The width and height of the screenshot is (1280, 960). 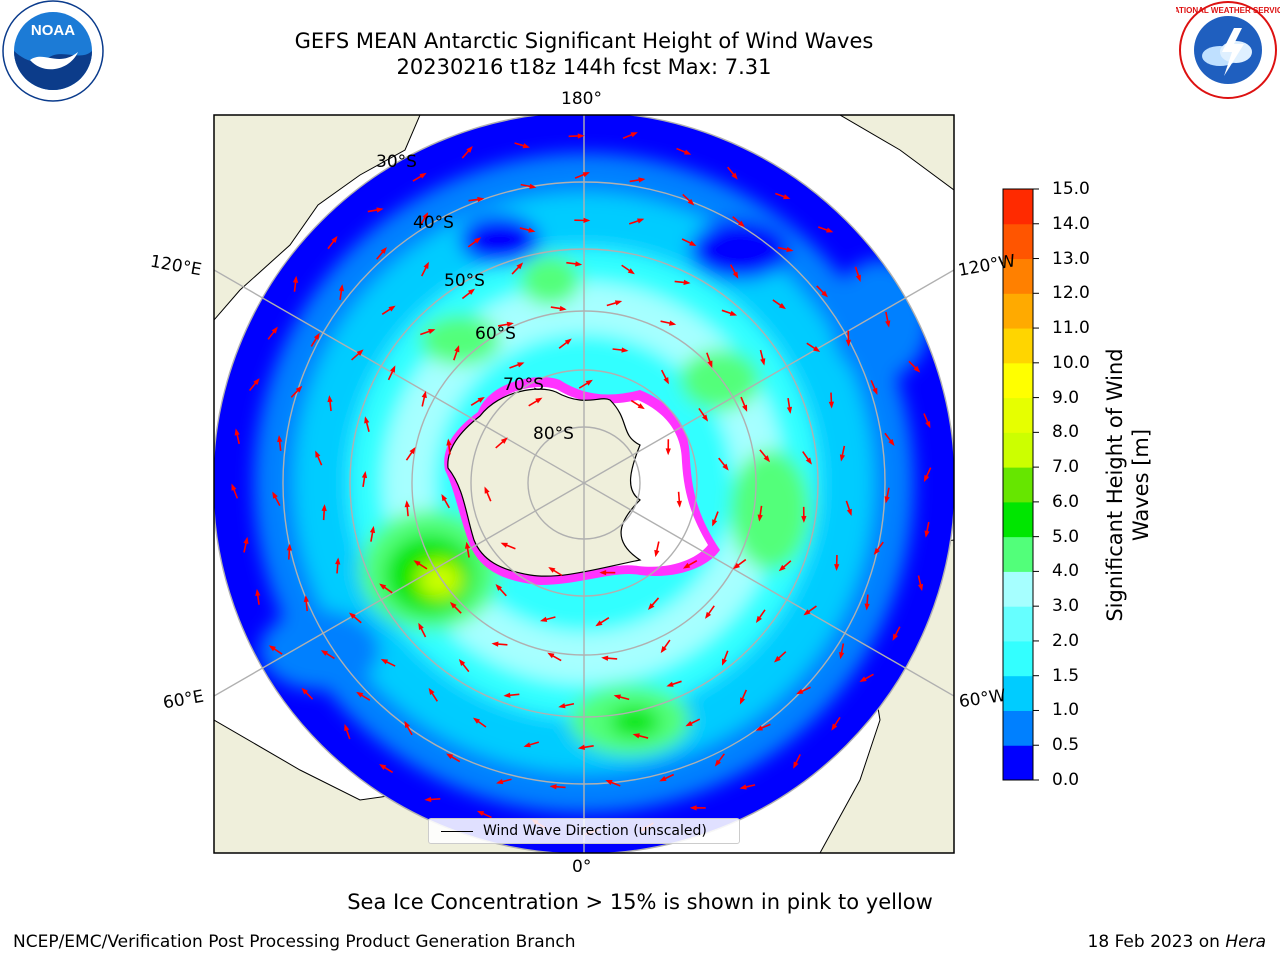 I want to click on colorbar-tick-label: 6.0, so click(x=1066, y=501).